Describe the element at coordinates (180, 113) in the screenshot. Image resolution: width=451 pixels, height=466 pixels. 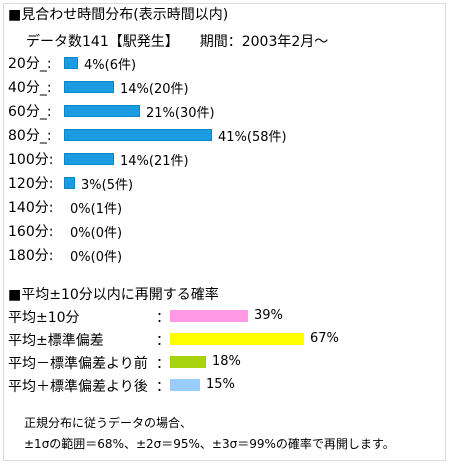
I see `distribution-value-label: 21%(30件)` at that location.